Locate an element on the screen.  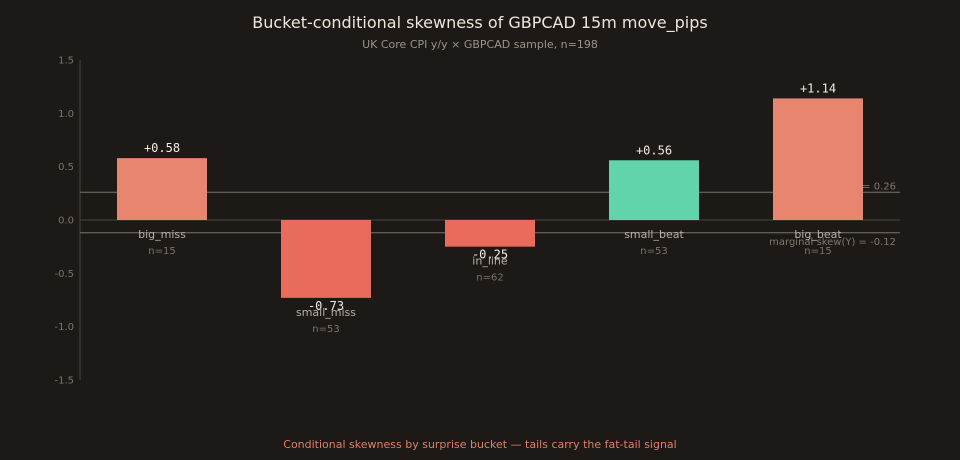
y-tick-label: -0.5 is located at coordinates (64, 274).